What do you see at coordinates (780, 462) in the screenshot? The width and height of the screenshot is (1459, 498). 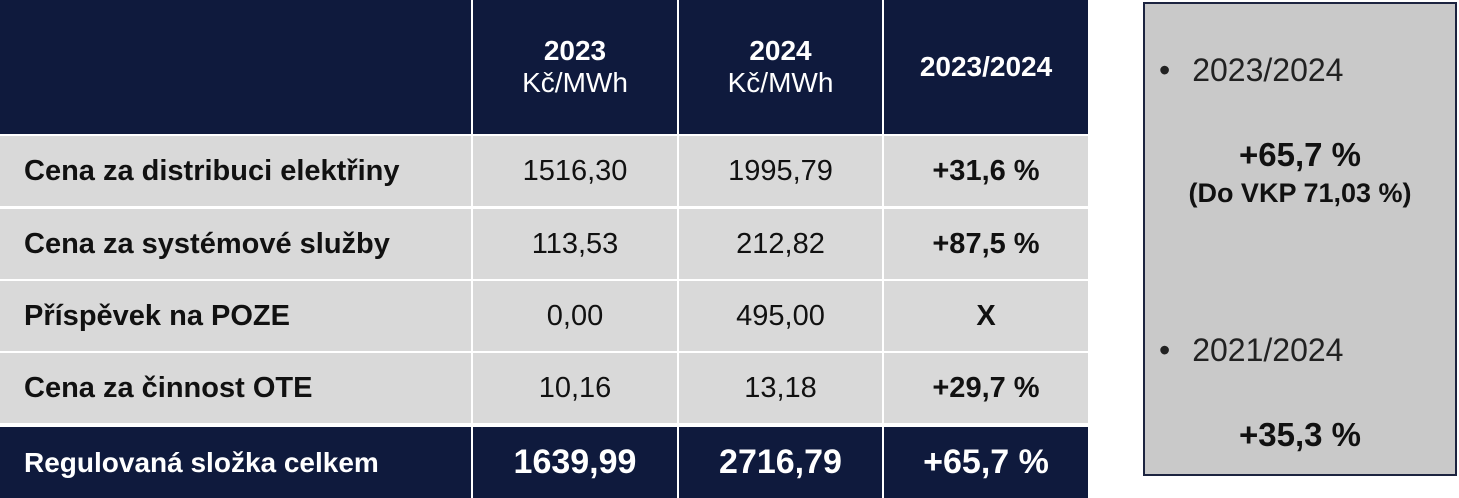 I see `total-value: 2716,79` at bounding box center [780, 462].